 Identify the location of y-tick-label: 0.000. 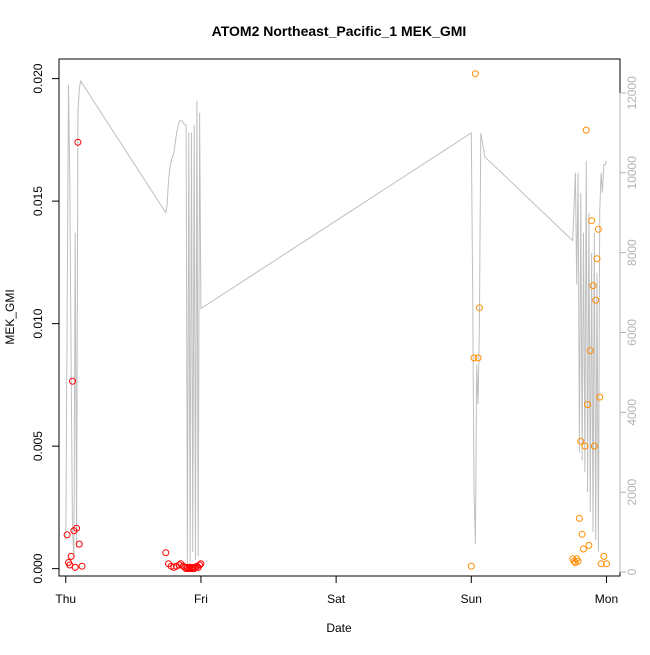
(38, 568).